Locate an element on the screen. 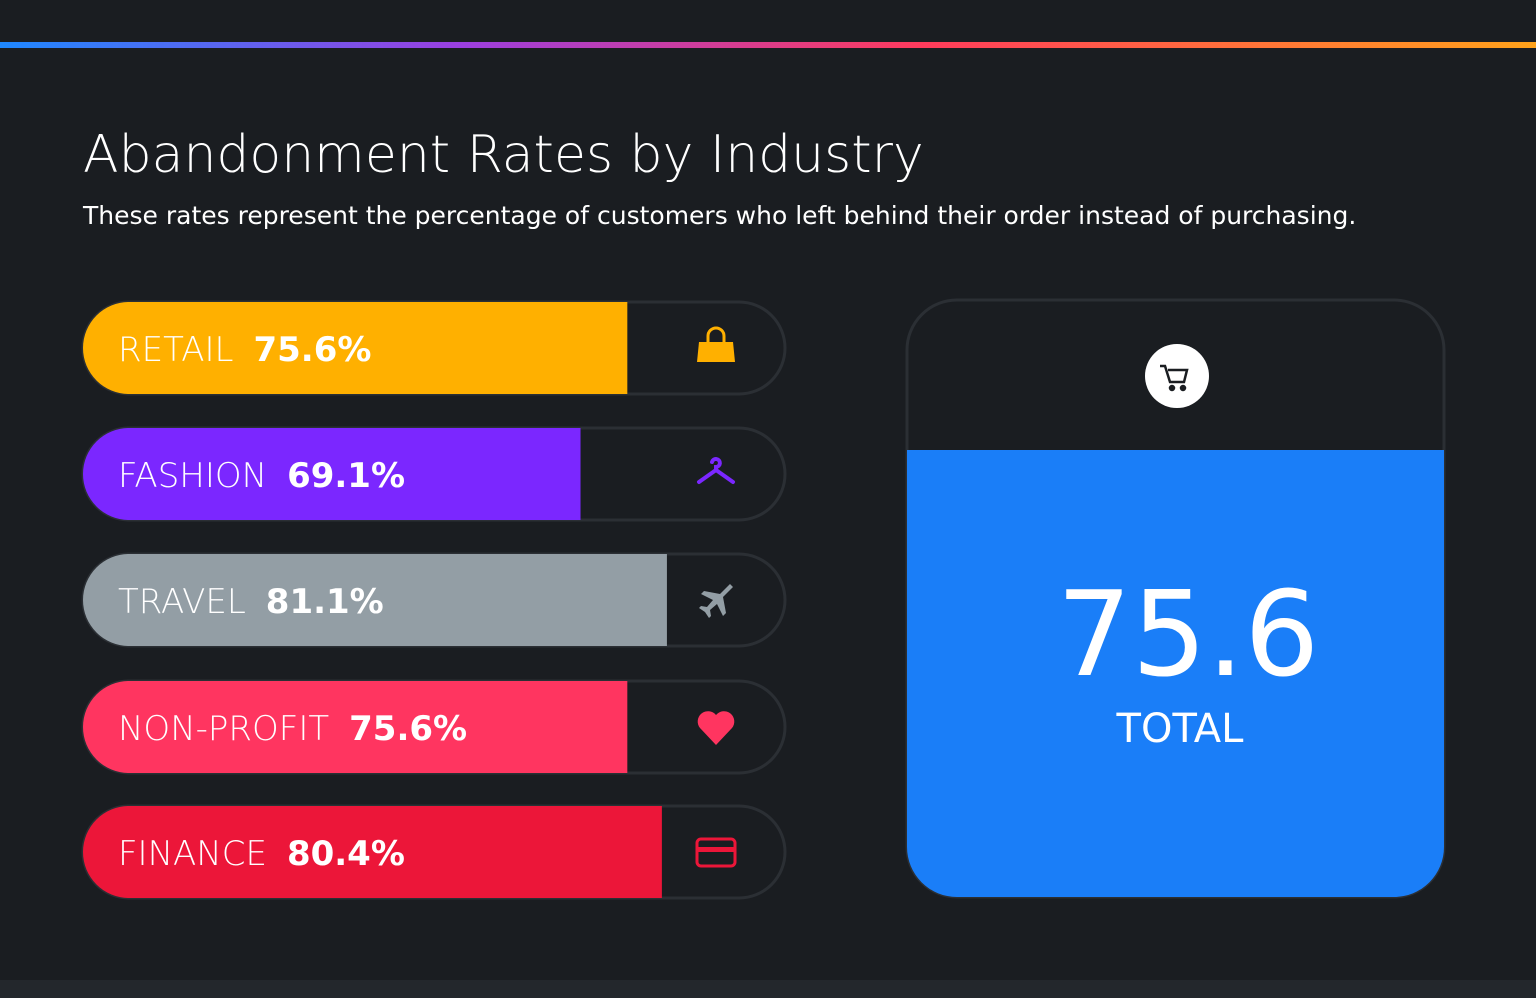 This screenshot has height=998, width=1536. bar-value-label: 81.1% is located at coordinates (325, 602).